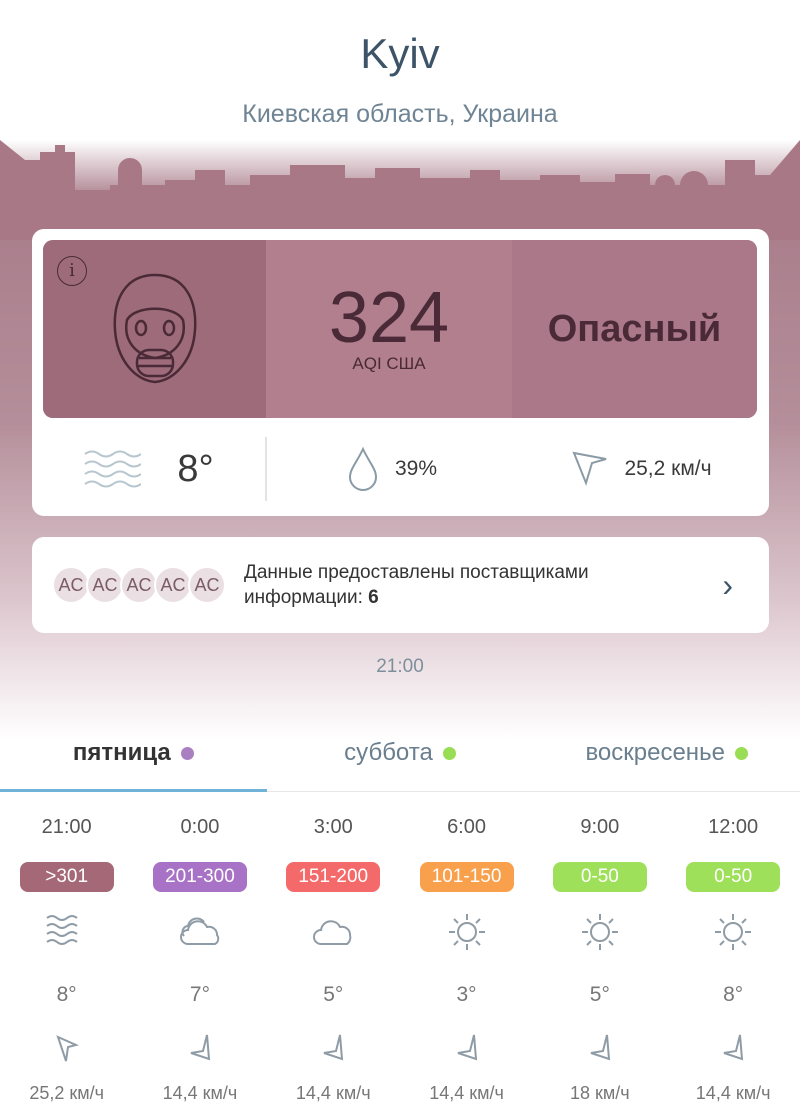 This screenshot has height=1111, width=800. Describe the element at coordinates (333, 877) in the screenshot. I see `aqi-badge: 151-200` at that location.